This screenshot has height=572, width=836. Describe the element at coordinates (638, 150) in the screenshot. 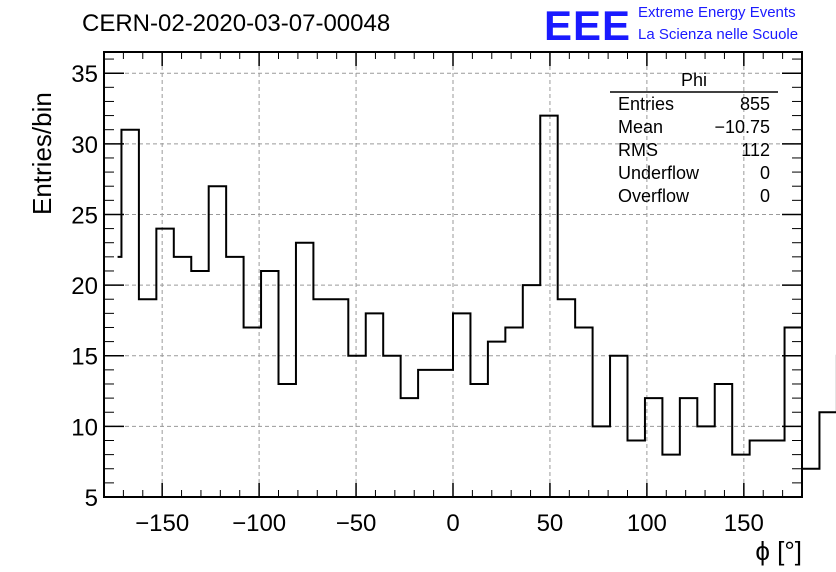

I see `stats-label-rms: RMS` at that location.